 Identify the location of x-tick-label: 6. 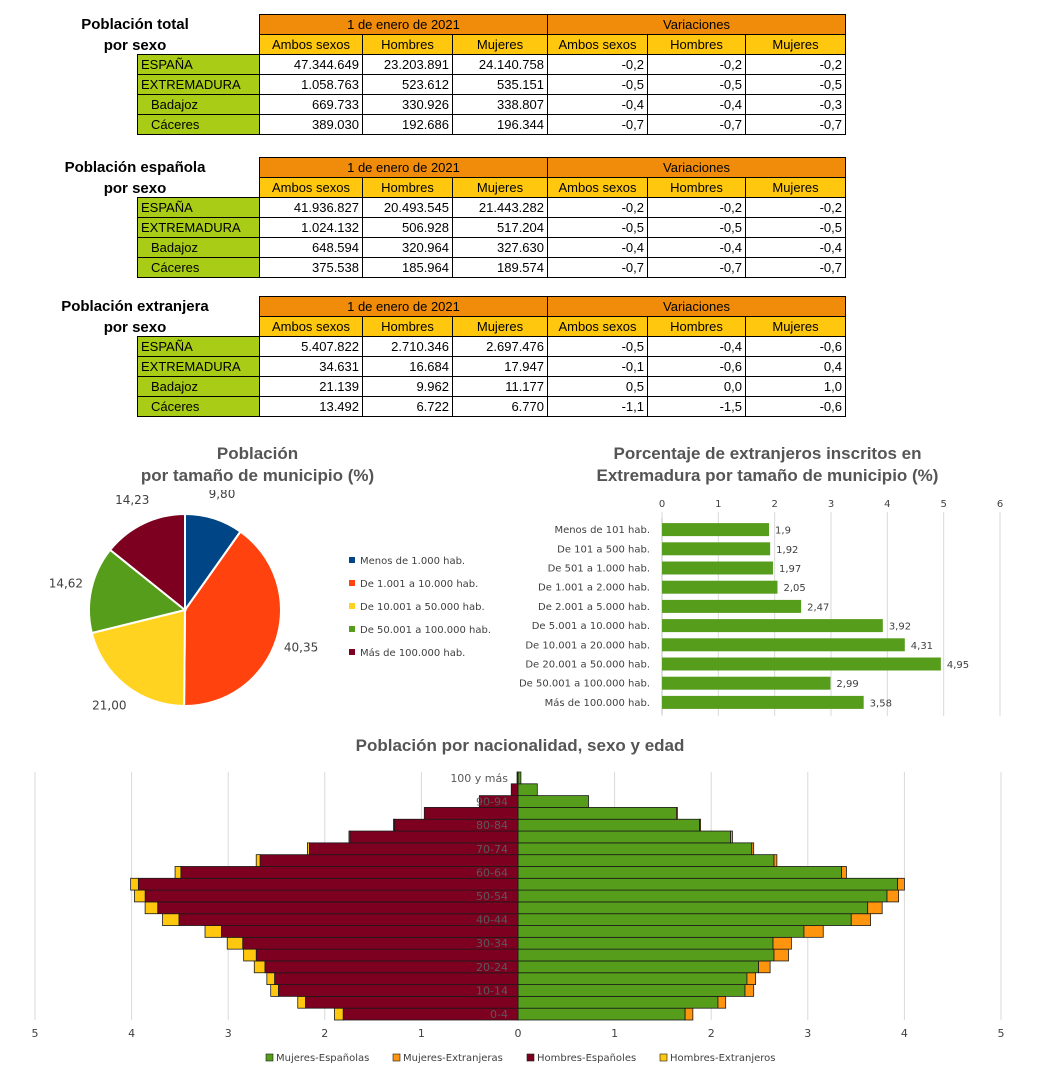
(1000, 504).